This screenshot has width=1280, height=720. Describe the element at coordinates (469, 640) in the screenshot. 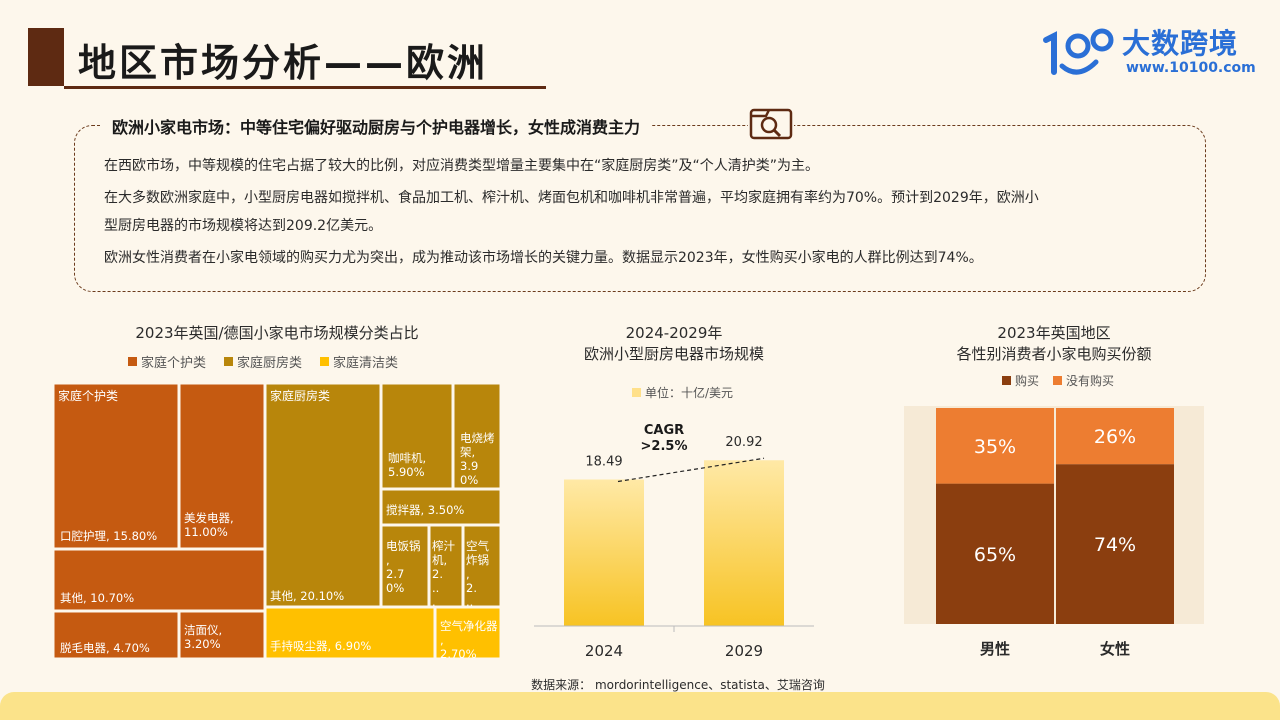

I see `treemap-cell-air-purifier-label: 空气净化器, 2.70%` at that location.